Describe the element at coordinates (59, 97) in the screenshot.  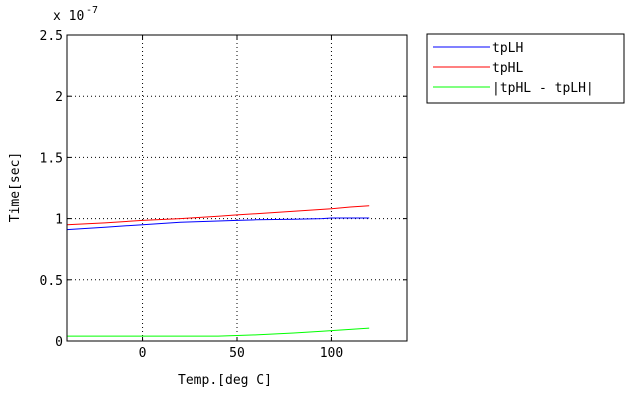
I see `y-tick-label: 2` at that location.